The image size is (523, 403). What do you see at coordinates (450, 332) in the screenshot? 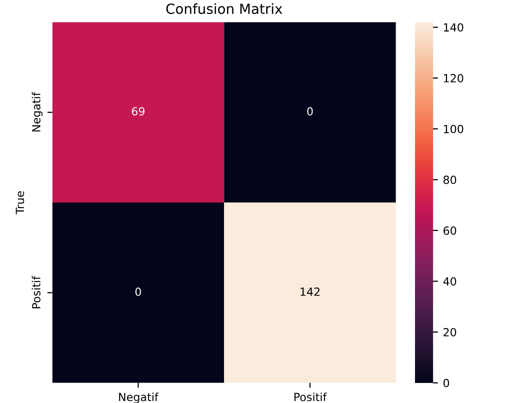
I see `color-bar-label: 20` at bounding box center [450, 332].